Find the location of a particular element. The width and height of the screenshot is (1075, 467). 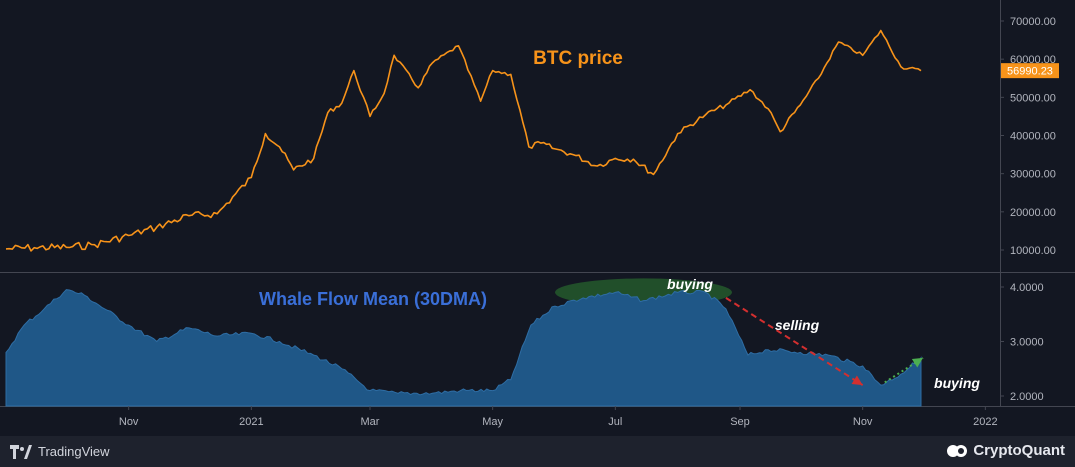

tradingview-label: TradingView is located at coordinates (74, 451).